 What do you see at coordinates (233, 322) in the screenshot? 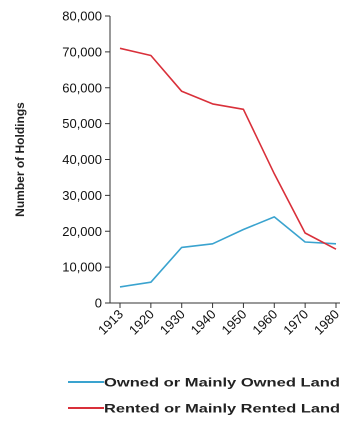
I see `x-tick-label: 1950` at bounding box center [233, 322].